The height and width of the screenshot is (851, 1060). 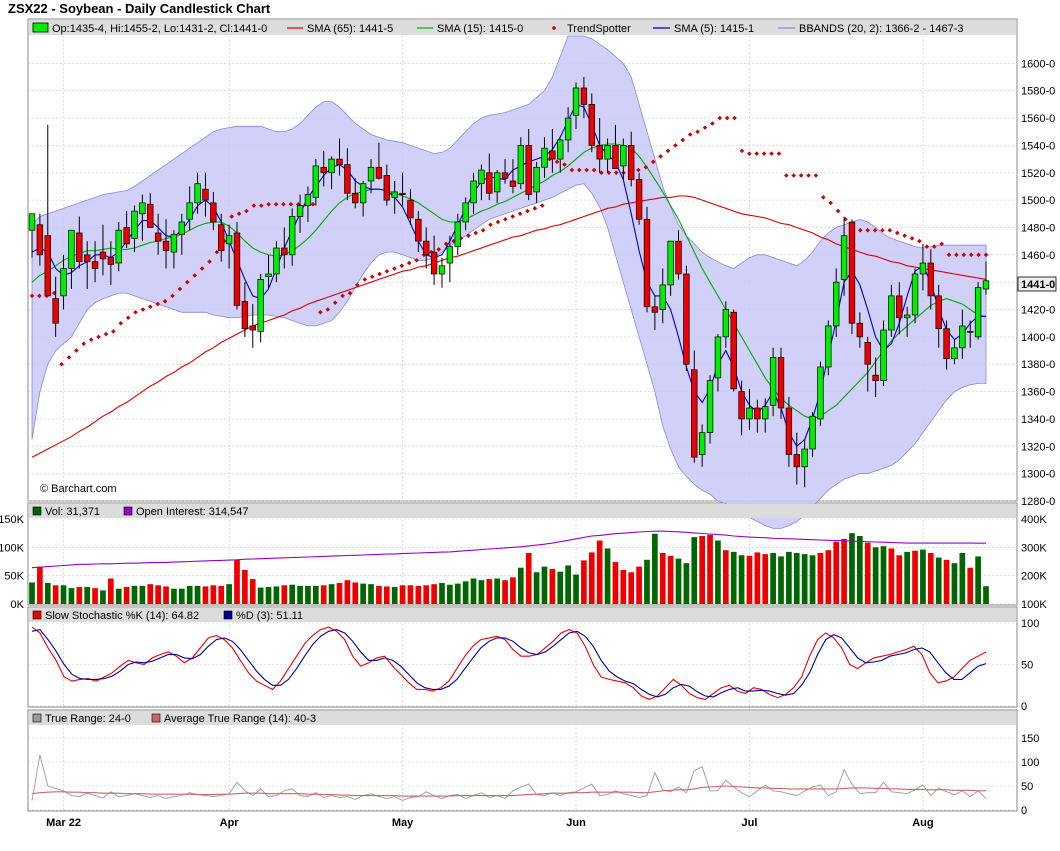 I want to click on legend-atr: Average True Range (14): 40-3, so click(x=240, y=719).